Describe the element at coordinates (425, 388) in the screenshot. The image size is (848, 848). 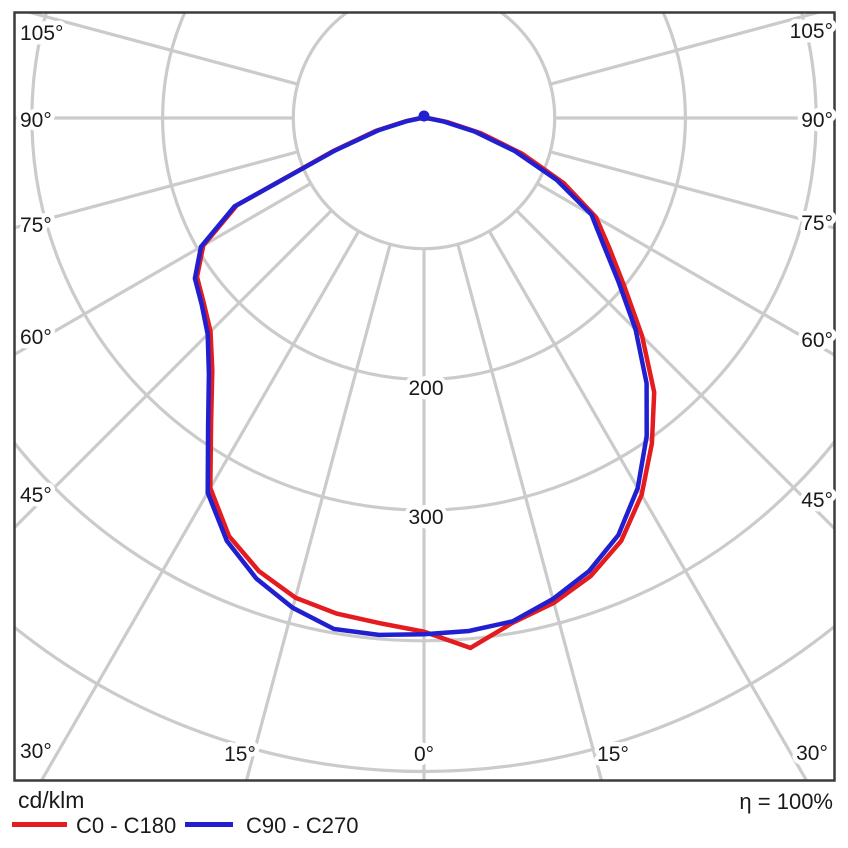
I see `ring-value-label: 200` at that location.